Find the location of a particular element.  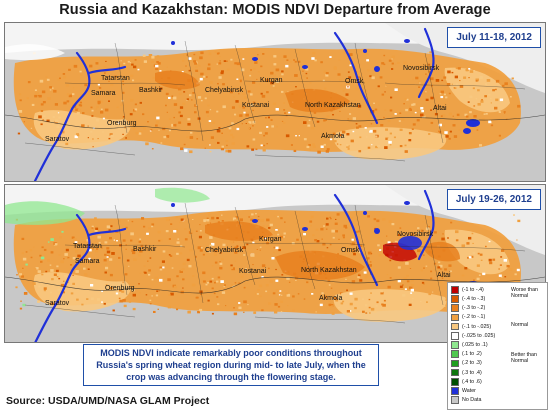

legend-label: (.2 to .3) is located at coordinates (472, 363).